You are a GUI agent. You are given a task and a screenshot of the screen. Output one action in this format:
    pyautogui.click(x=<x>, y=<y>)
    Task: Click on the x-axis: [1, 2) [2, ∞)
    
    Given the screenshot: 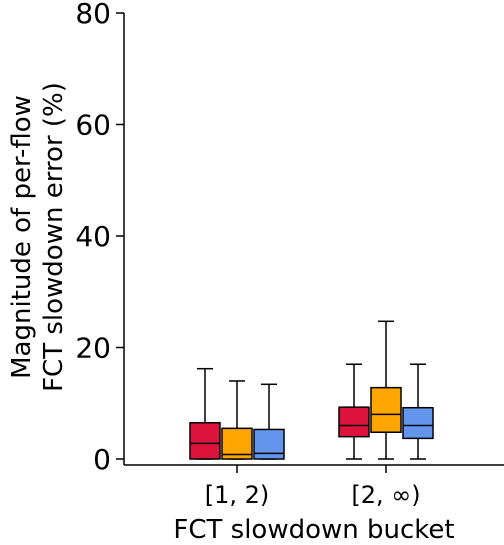 What is the action you would take?
    pyautogui.click(x=314, y=486)
    